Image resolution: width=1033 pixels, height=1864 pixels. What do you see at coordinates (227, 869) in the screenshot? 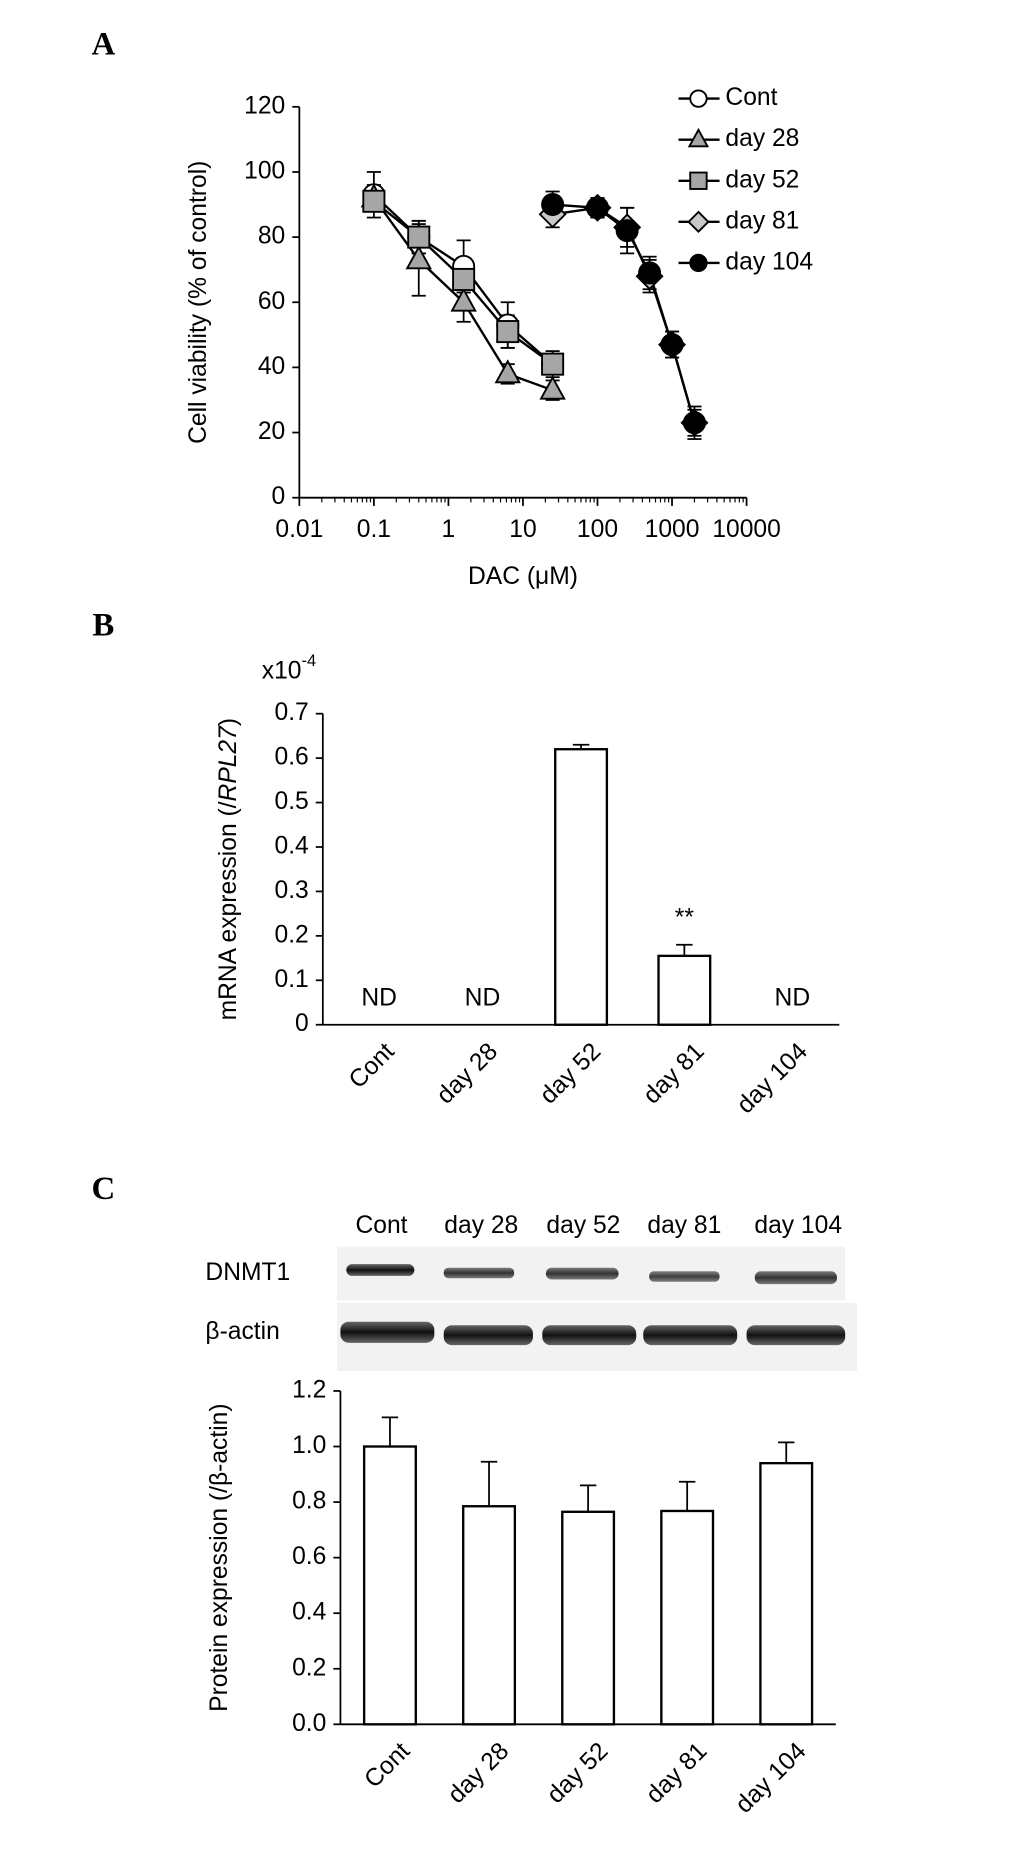
I see `y-axis-label: mRNA expression (/RPL27)` at bounding box center [227, 869].